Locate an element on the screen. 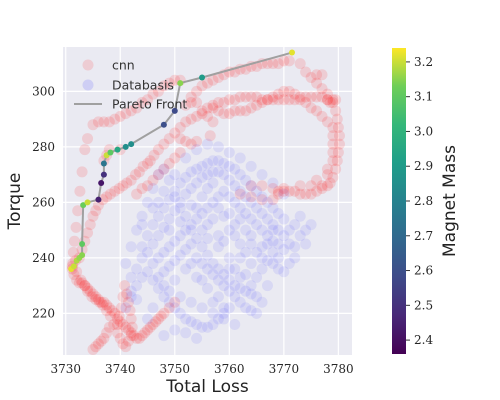 This screenshot has width=500, height=400. legend-label-cnn: cnn is located at coordinates (123, 65).